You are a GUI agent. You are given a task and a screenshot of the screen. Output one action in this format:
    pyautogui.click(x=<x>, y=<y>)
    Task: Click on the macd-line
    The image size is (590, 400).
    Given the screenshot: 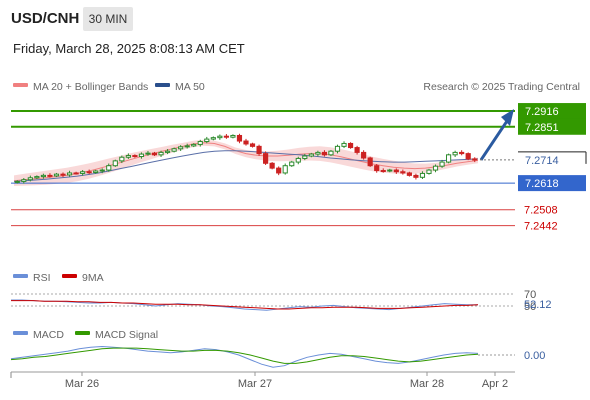 What is the action you would take?
    pyautogui.click(x=244, y=356)
    